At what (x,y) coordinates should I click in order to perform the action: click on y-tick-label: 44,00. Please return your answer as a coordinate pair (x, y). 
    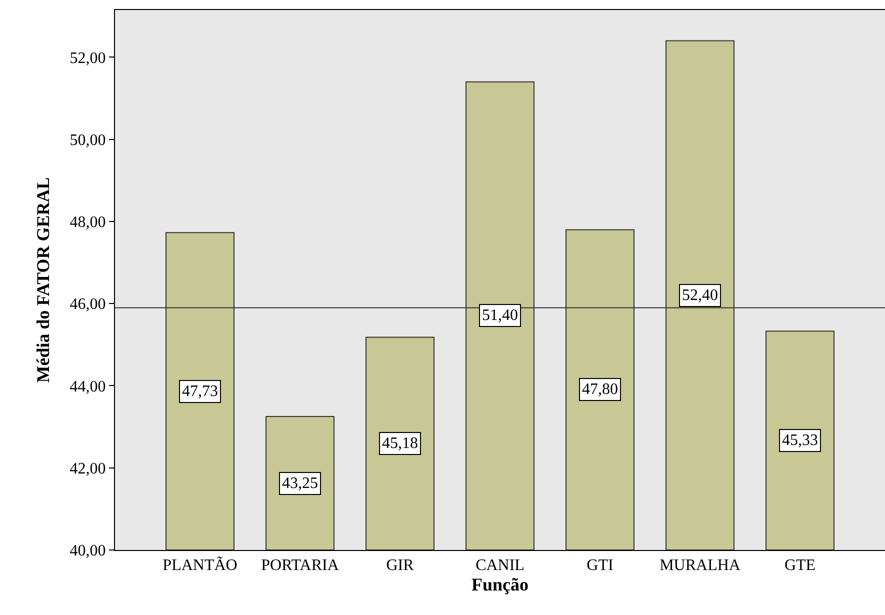
    Looking at the image, I should click on (88, 387).